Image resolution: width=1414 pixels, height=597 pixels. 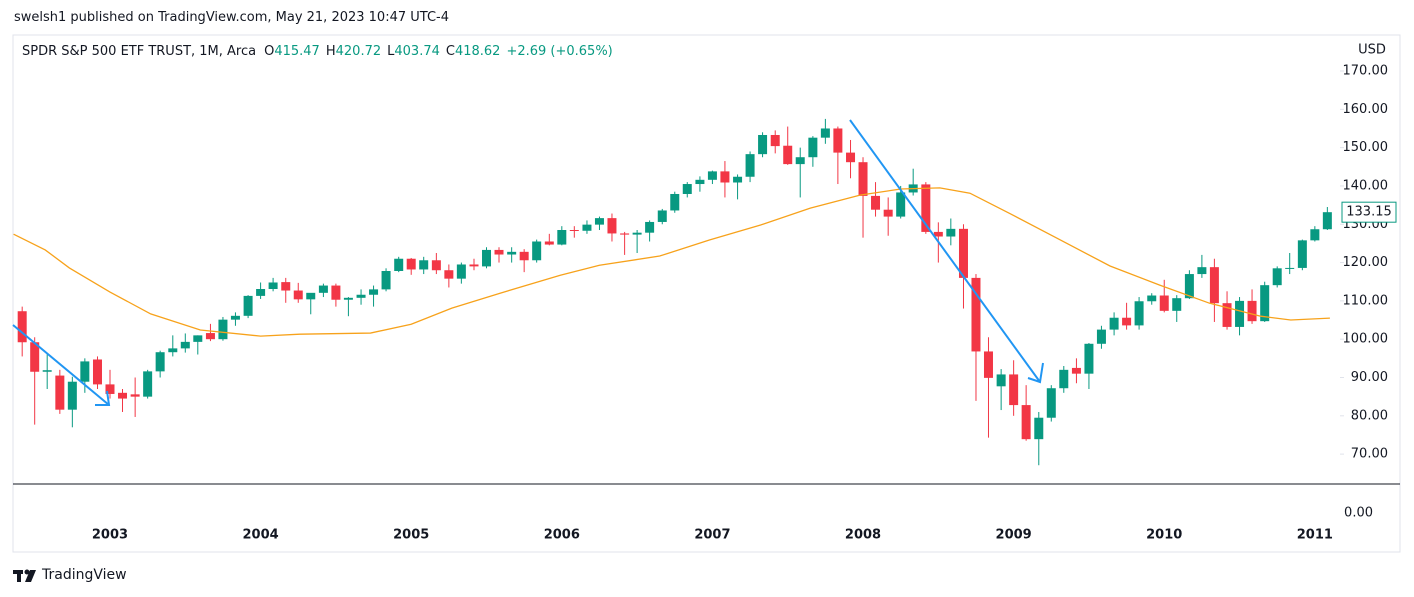 I want to click on x-tick-label: 2004, so click(x=261, y=535).